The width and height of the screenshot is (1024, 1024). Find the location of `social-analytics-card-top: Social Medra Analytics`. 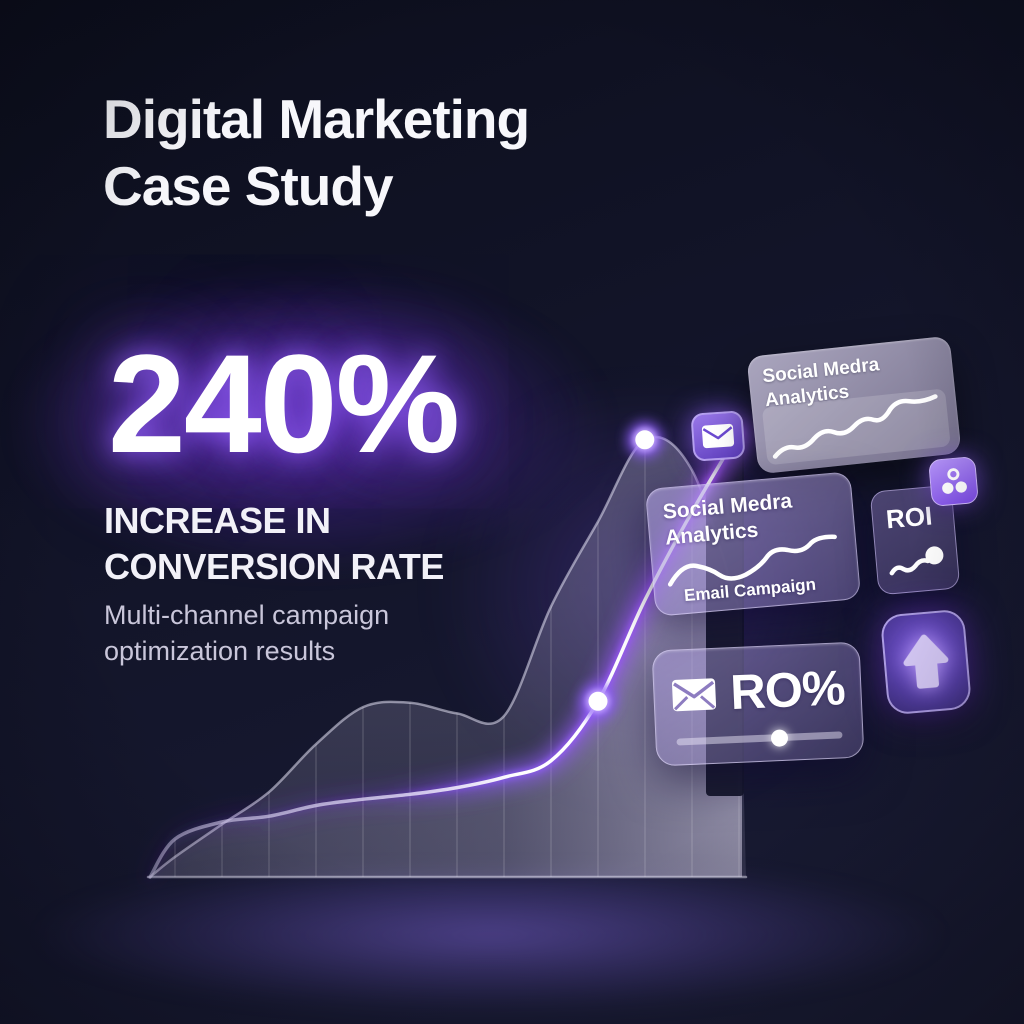

social-analytics-card-top: Social Medra Analytics is located at coordinates (854, 405).